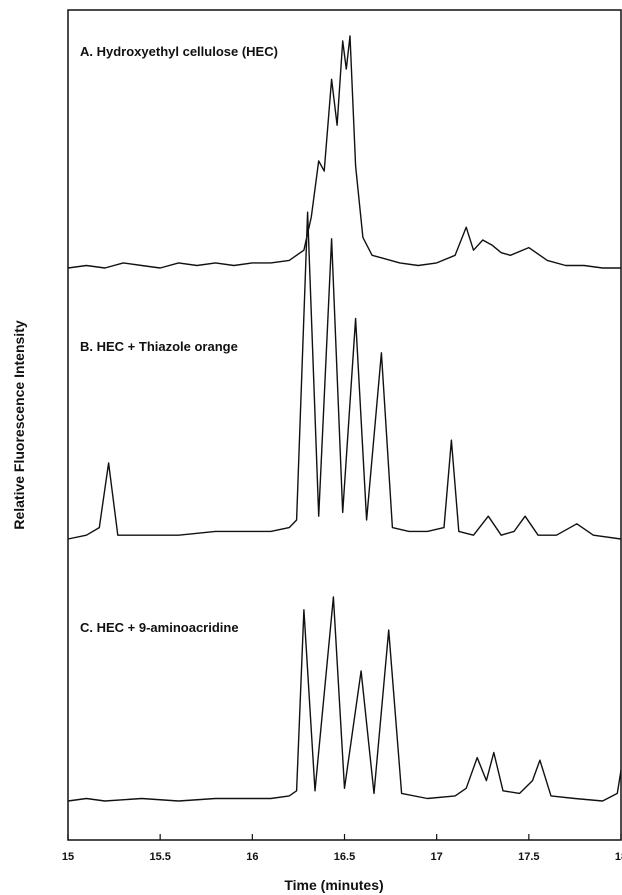 This screenshot has height=895, width=622. What do you see at coordinates (179, 51) in the screenshot?
I see `trace-label-a: A. Hydroxyethyl cellulose (HEC)` at bounding box center [179, 51].